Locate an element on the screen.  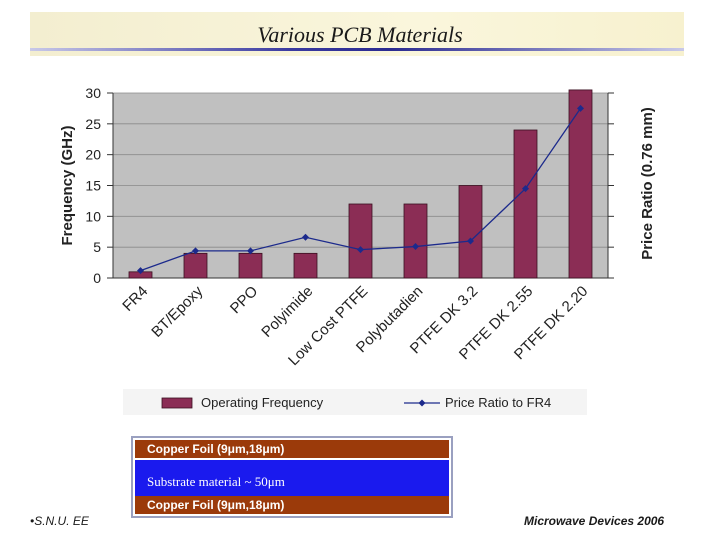
footer-institution: •S.N.U. EE is located at coordinates (59, 521).